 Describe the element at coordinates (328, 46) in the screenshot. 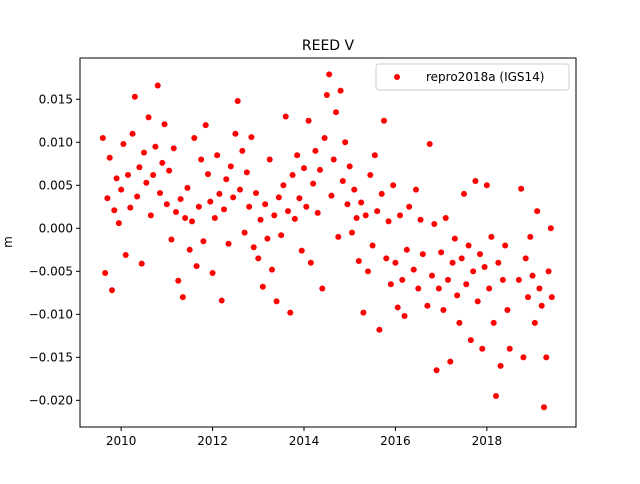

I see `chart-title: REED V` at that location.